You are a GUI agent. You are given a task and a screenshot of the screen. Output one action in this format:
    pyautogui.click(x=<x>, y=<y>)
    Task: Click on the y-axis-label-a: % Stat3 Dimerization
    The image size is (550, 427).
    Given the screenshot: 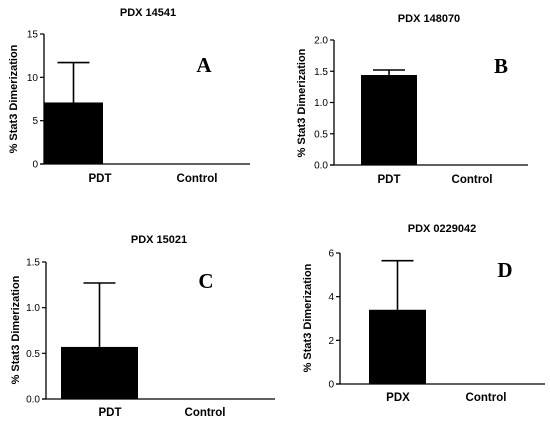 What is the action you would take?
    pyautogui.click(x=14, y=98)
    